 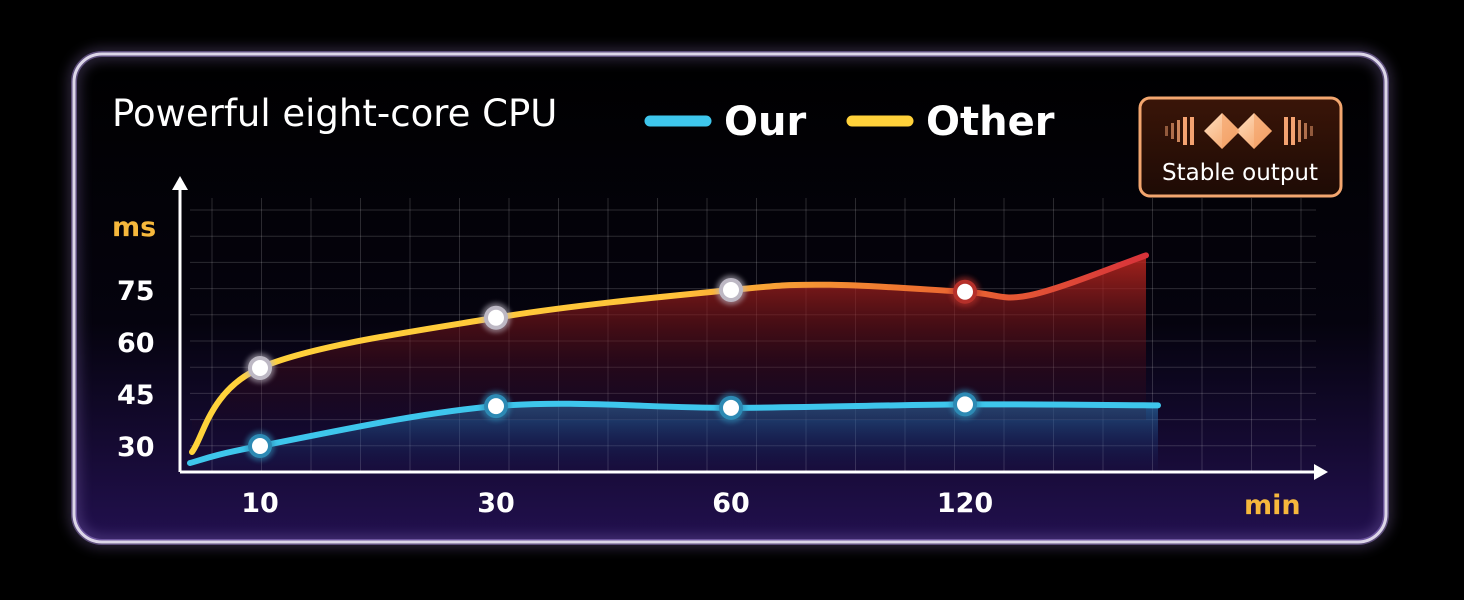 I want to click on legend-label: Other, so click(x=990, y=122).